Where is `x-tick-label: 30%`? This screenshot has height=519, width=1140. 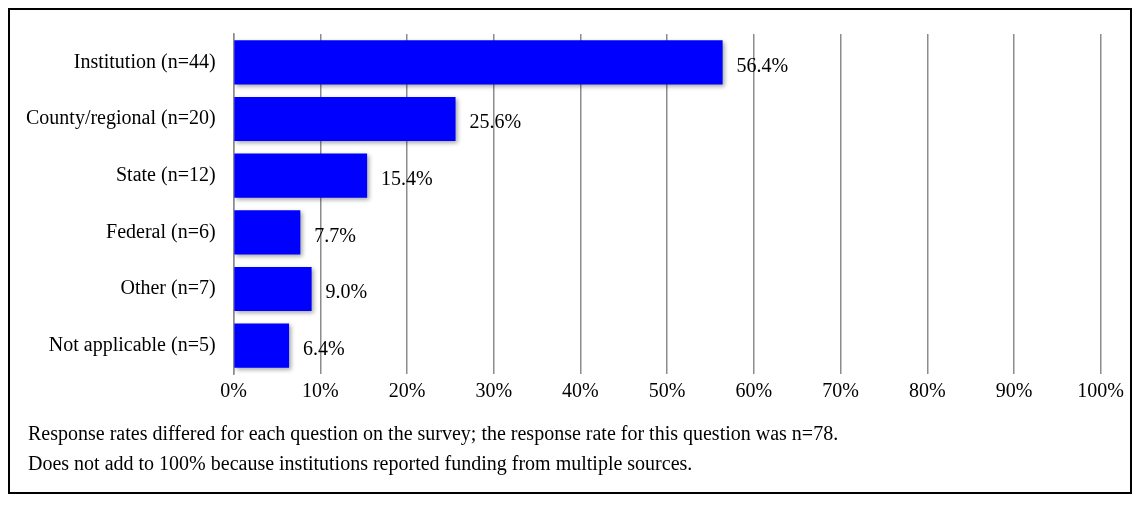 x-tick-label: 30% is located at coordinates (494, 390).